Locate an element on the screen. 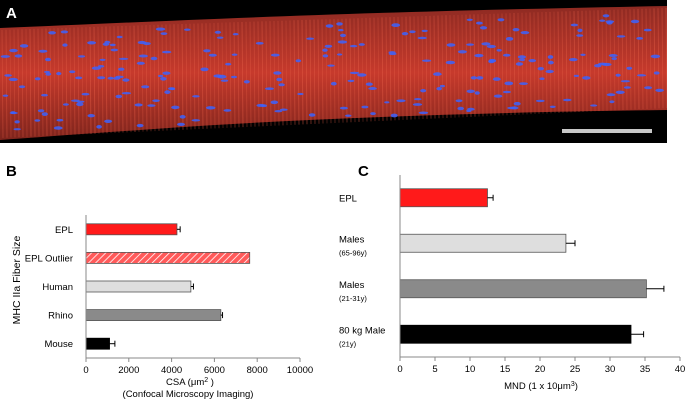  x-axis-label: MND (1 x 10μm3) is located at coordinates (541, 387).